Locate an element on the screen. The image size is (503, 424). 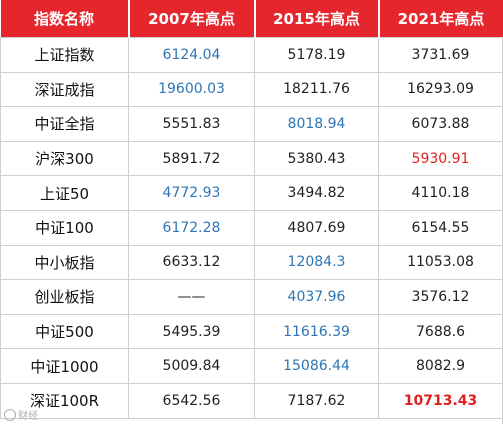
weibo-icon is located at coordinates (10, 414).